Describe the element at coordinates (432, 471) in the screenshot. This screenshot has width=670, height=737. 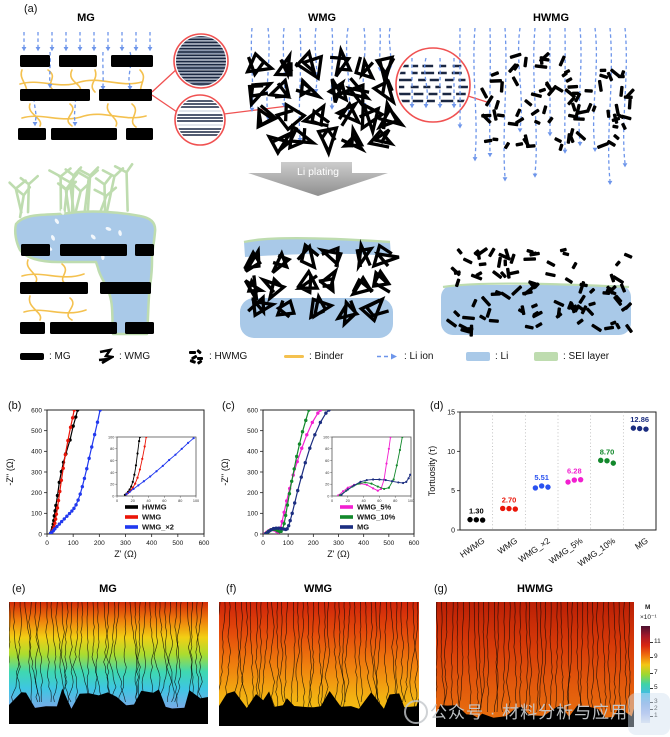
I see `svg-text: Tortuosity (τ)` at that location.